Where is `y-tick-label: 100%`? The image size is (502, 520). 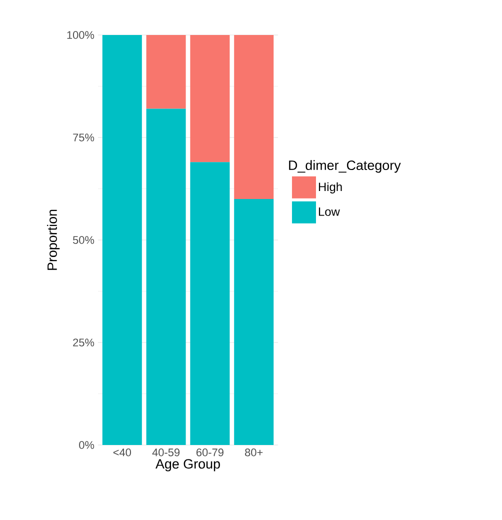 y-tick-label: 100% is located at coordinates (80, 35).